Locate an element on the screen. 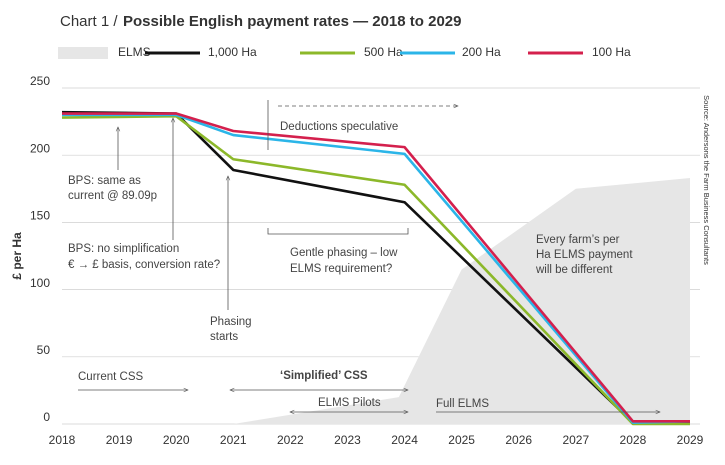  annotation: ELMS requirement? is located at coordinates (341, 269).